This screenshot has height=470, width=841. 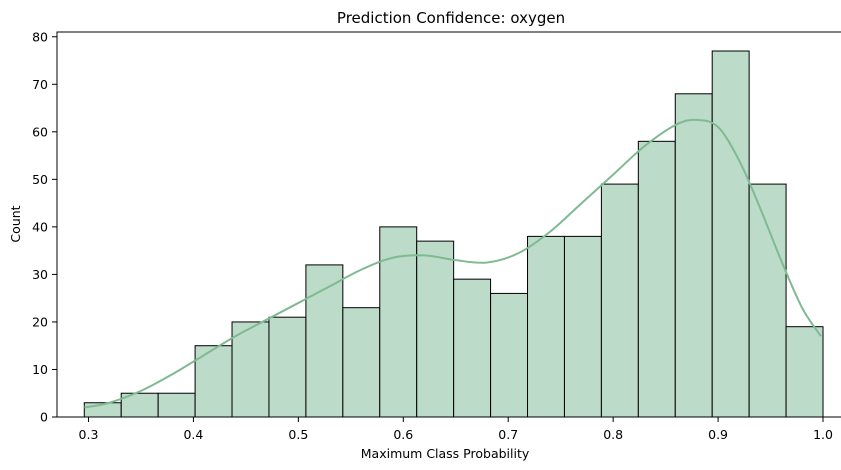 What do you see at coordinates (44, 417) in the screenshot?
I see `y-tick-label: 0` at bounding box center [44, 417].